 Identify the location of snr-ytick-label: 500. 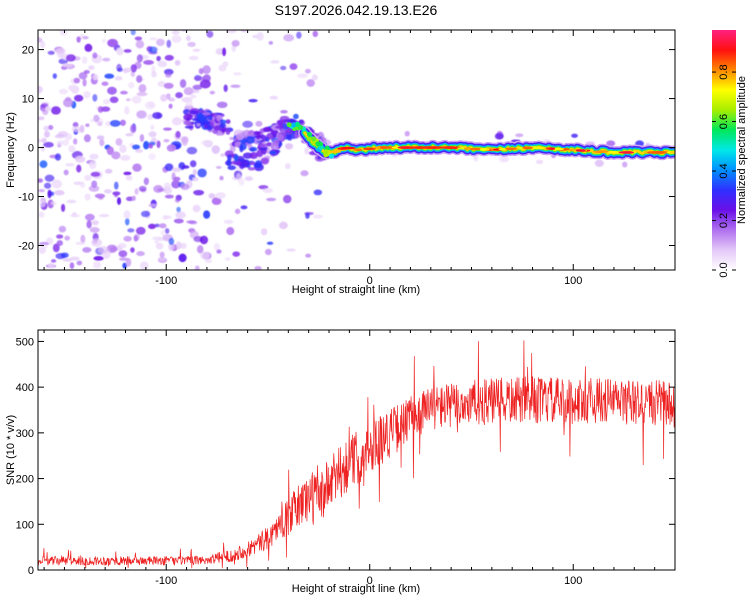
(25, 342).